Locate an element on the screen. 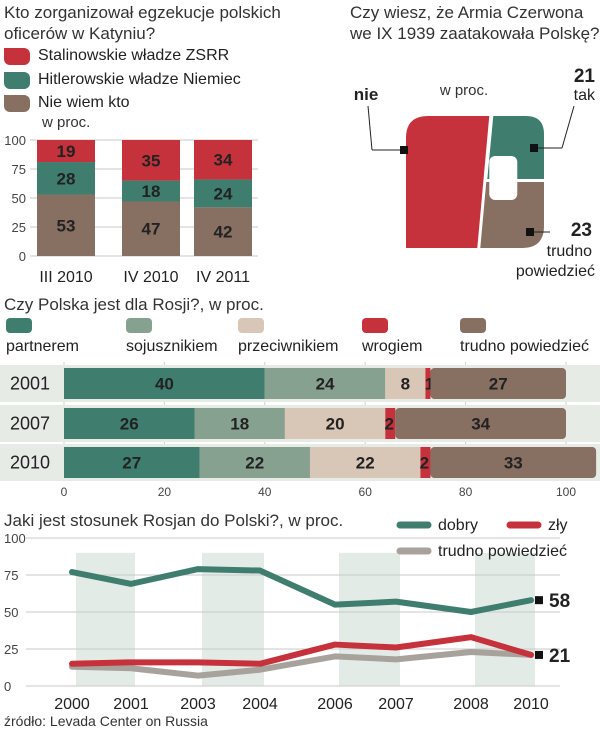 This screenshot has height=732, width=600. bar-value-label: 53 is located at coordinates (66, 225).